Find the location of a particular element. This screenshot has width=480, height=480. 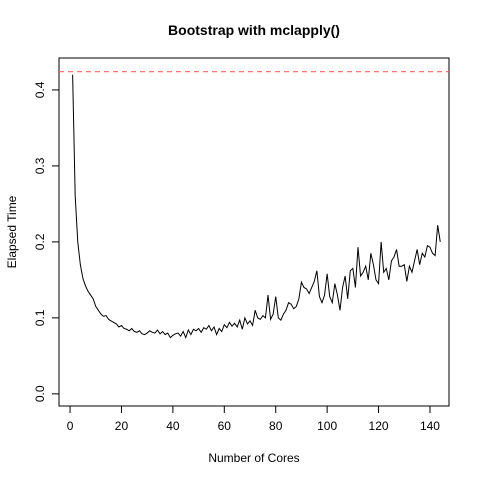

x-tick-label: 80 is located at coordinates (276, 426).